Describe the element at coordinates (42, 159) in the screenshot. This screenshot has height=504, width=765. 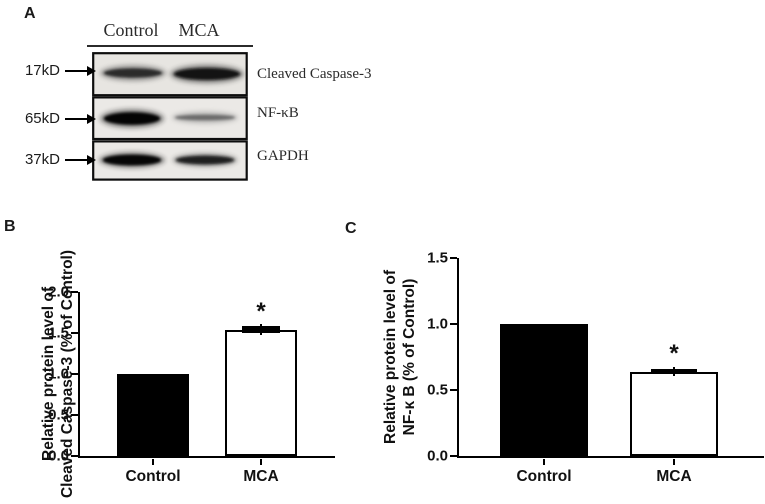
I see `marker-label-37kd: 37kD` at that location.